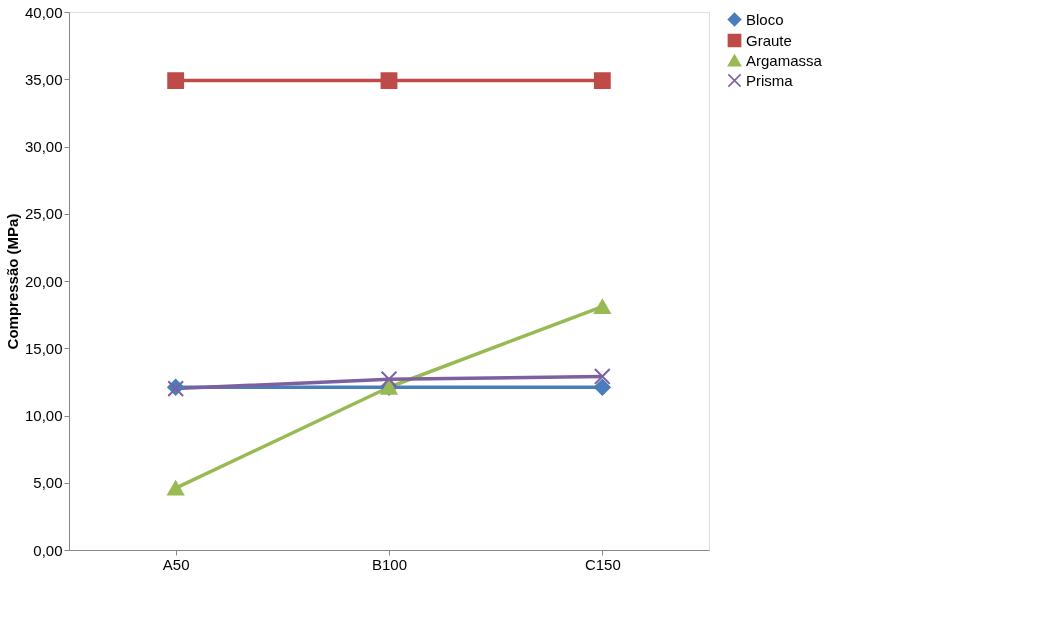 Image resolution: width=1048 pixels, height=637 pixels. Describe the element at coordinates (43, 146) in the screenshot. I see `y-tick-label: 30,00` at that location.